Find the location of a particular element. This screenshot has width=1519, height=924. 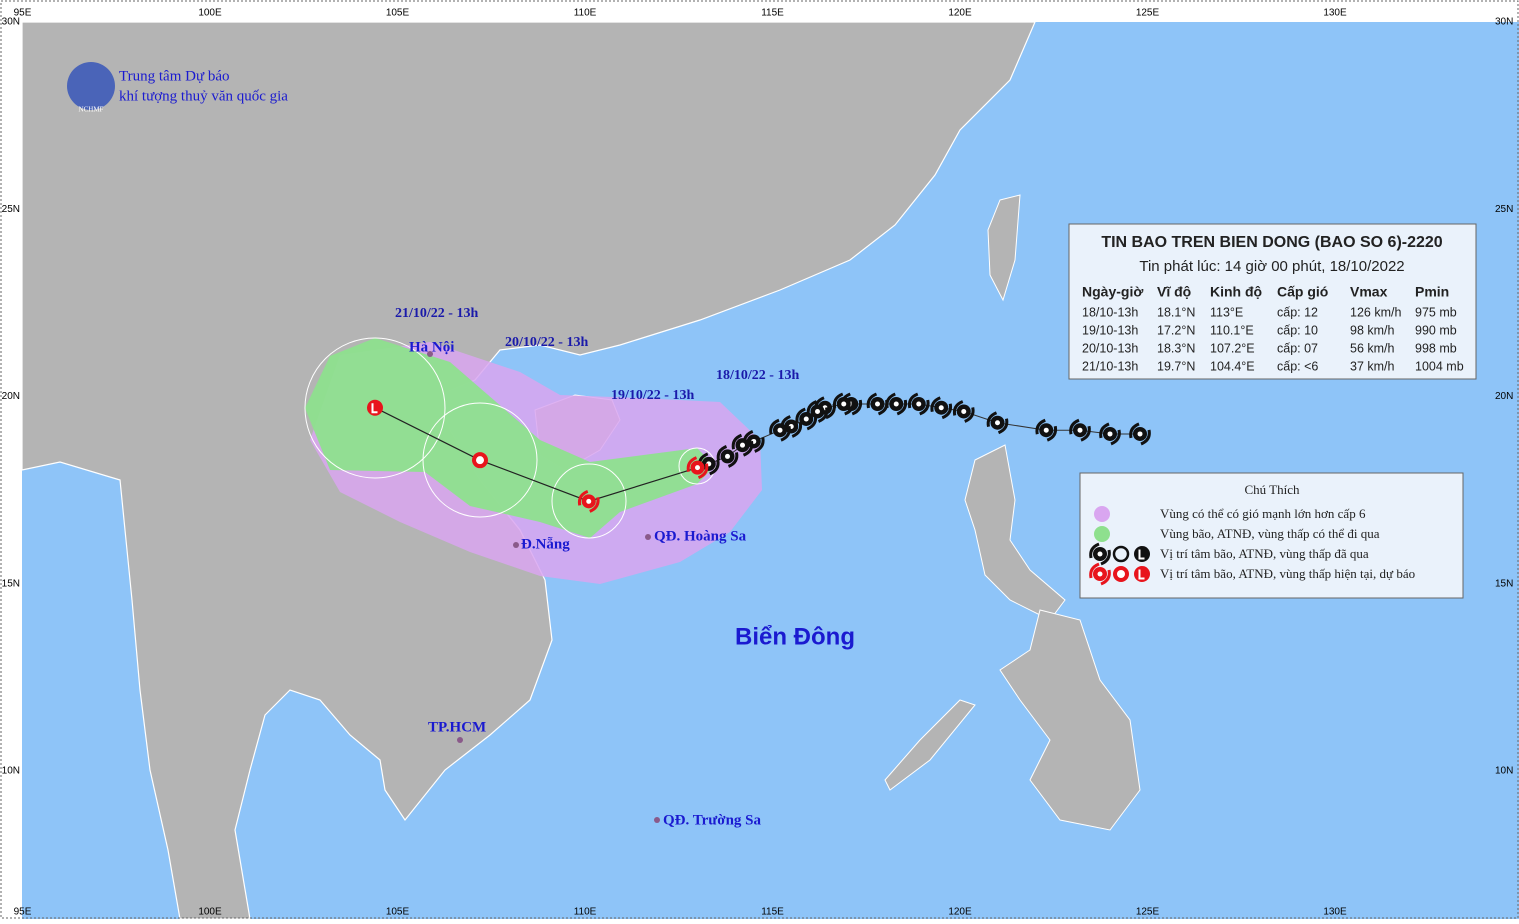

table-cell: 975 mb is located at coordinates (1436, 312).